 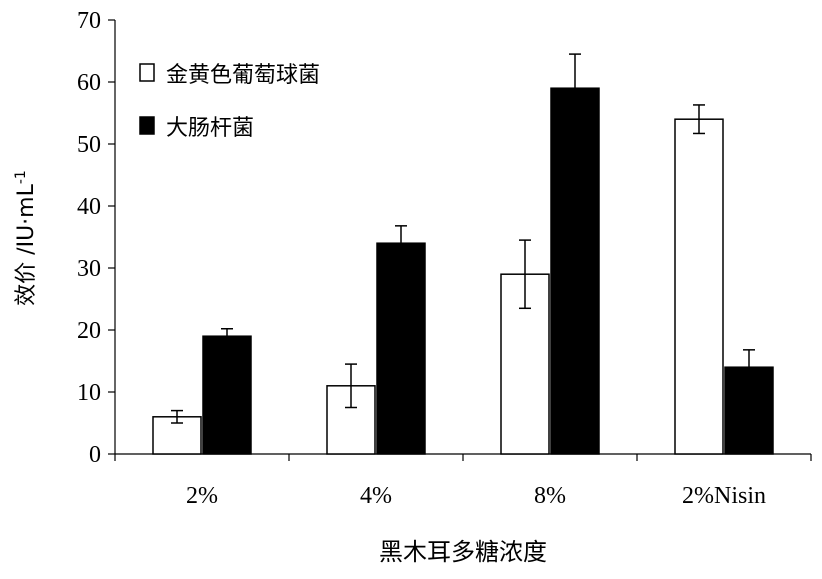 I want to click on y-ticks: 0 10 20 30 40 50 60 70, so click(x=96, y=238).